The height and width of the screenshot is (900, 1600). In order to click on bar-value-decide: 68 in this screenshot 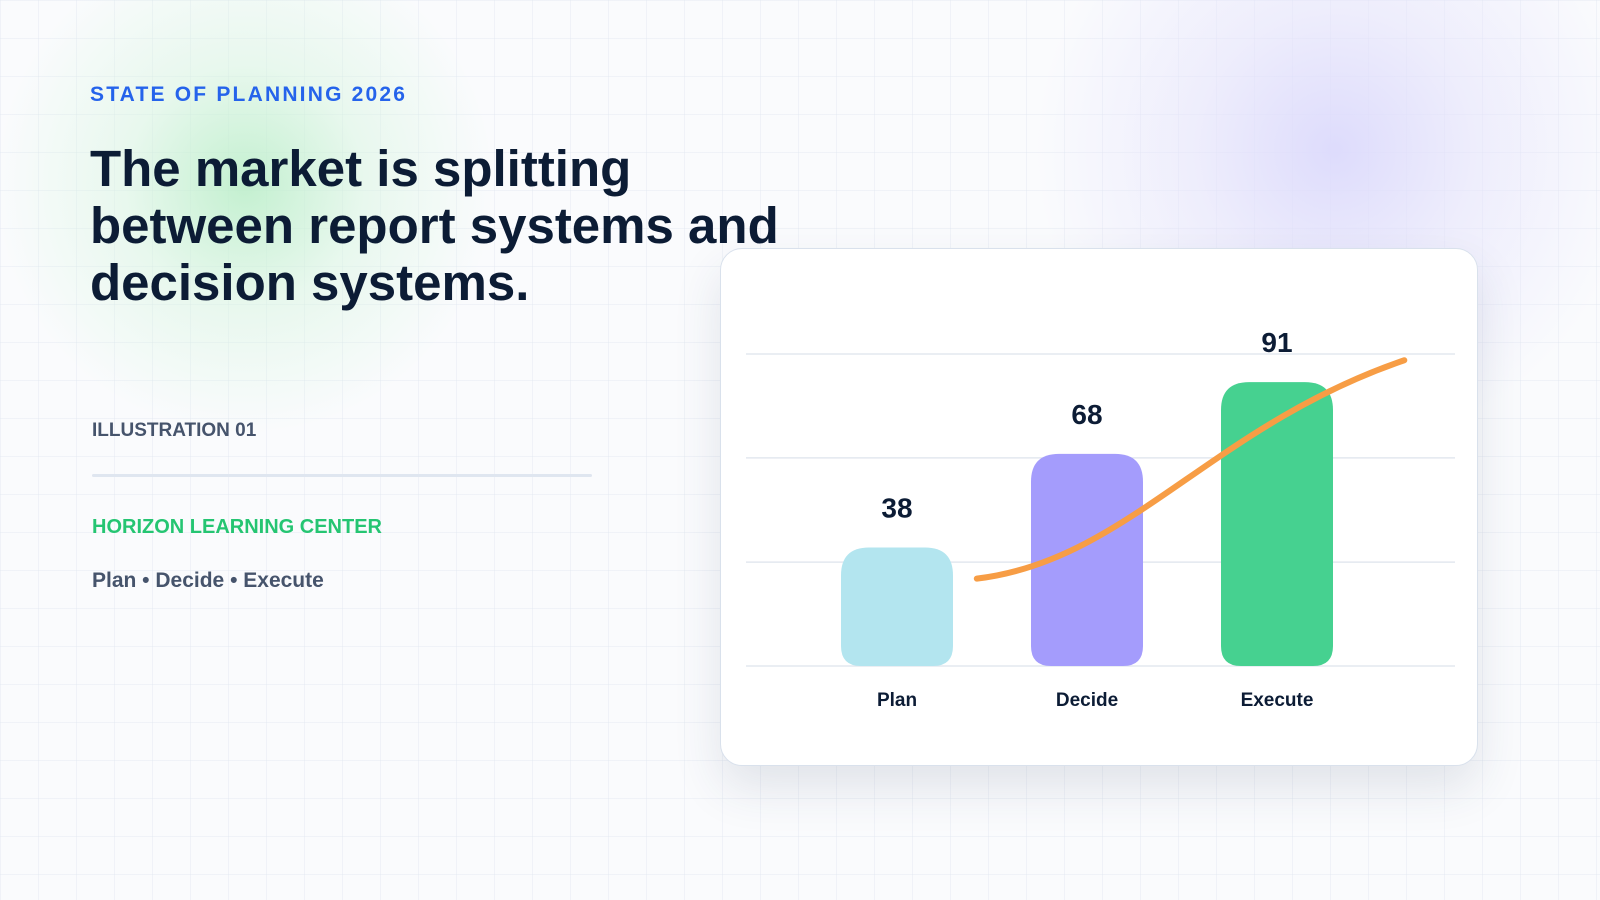, I will do `click(1086, 414)`.